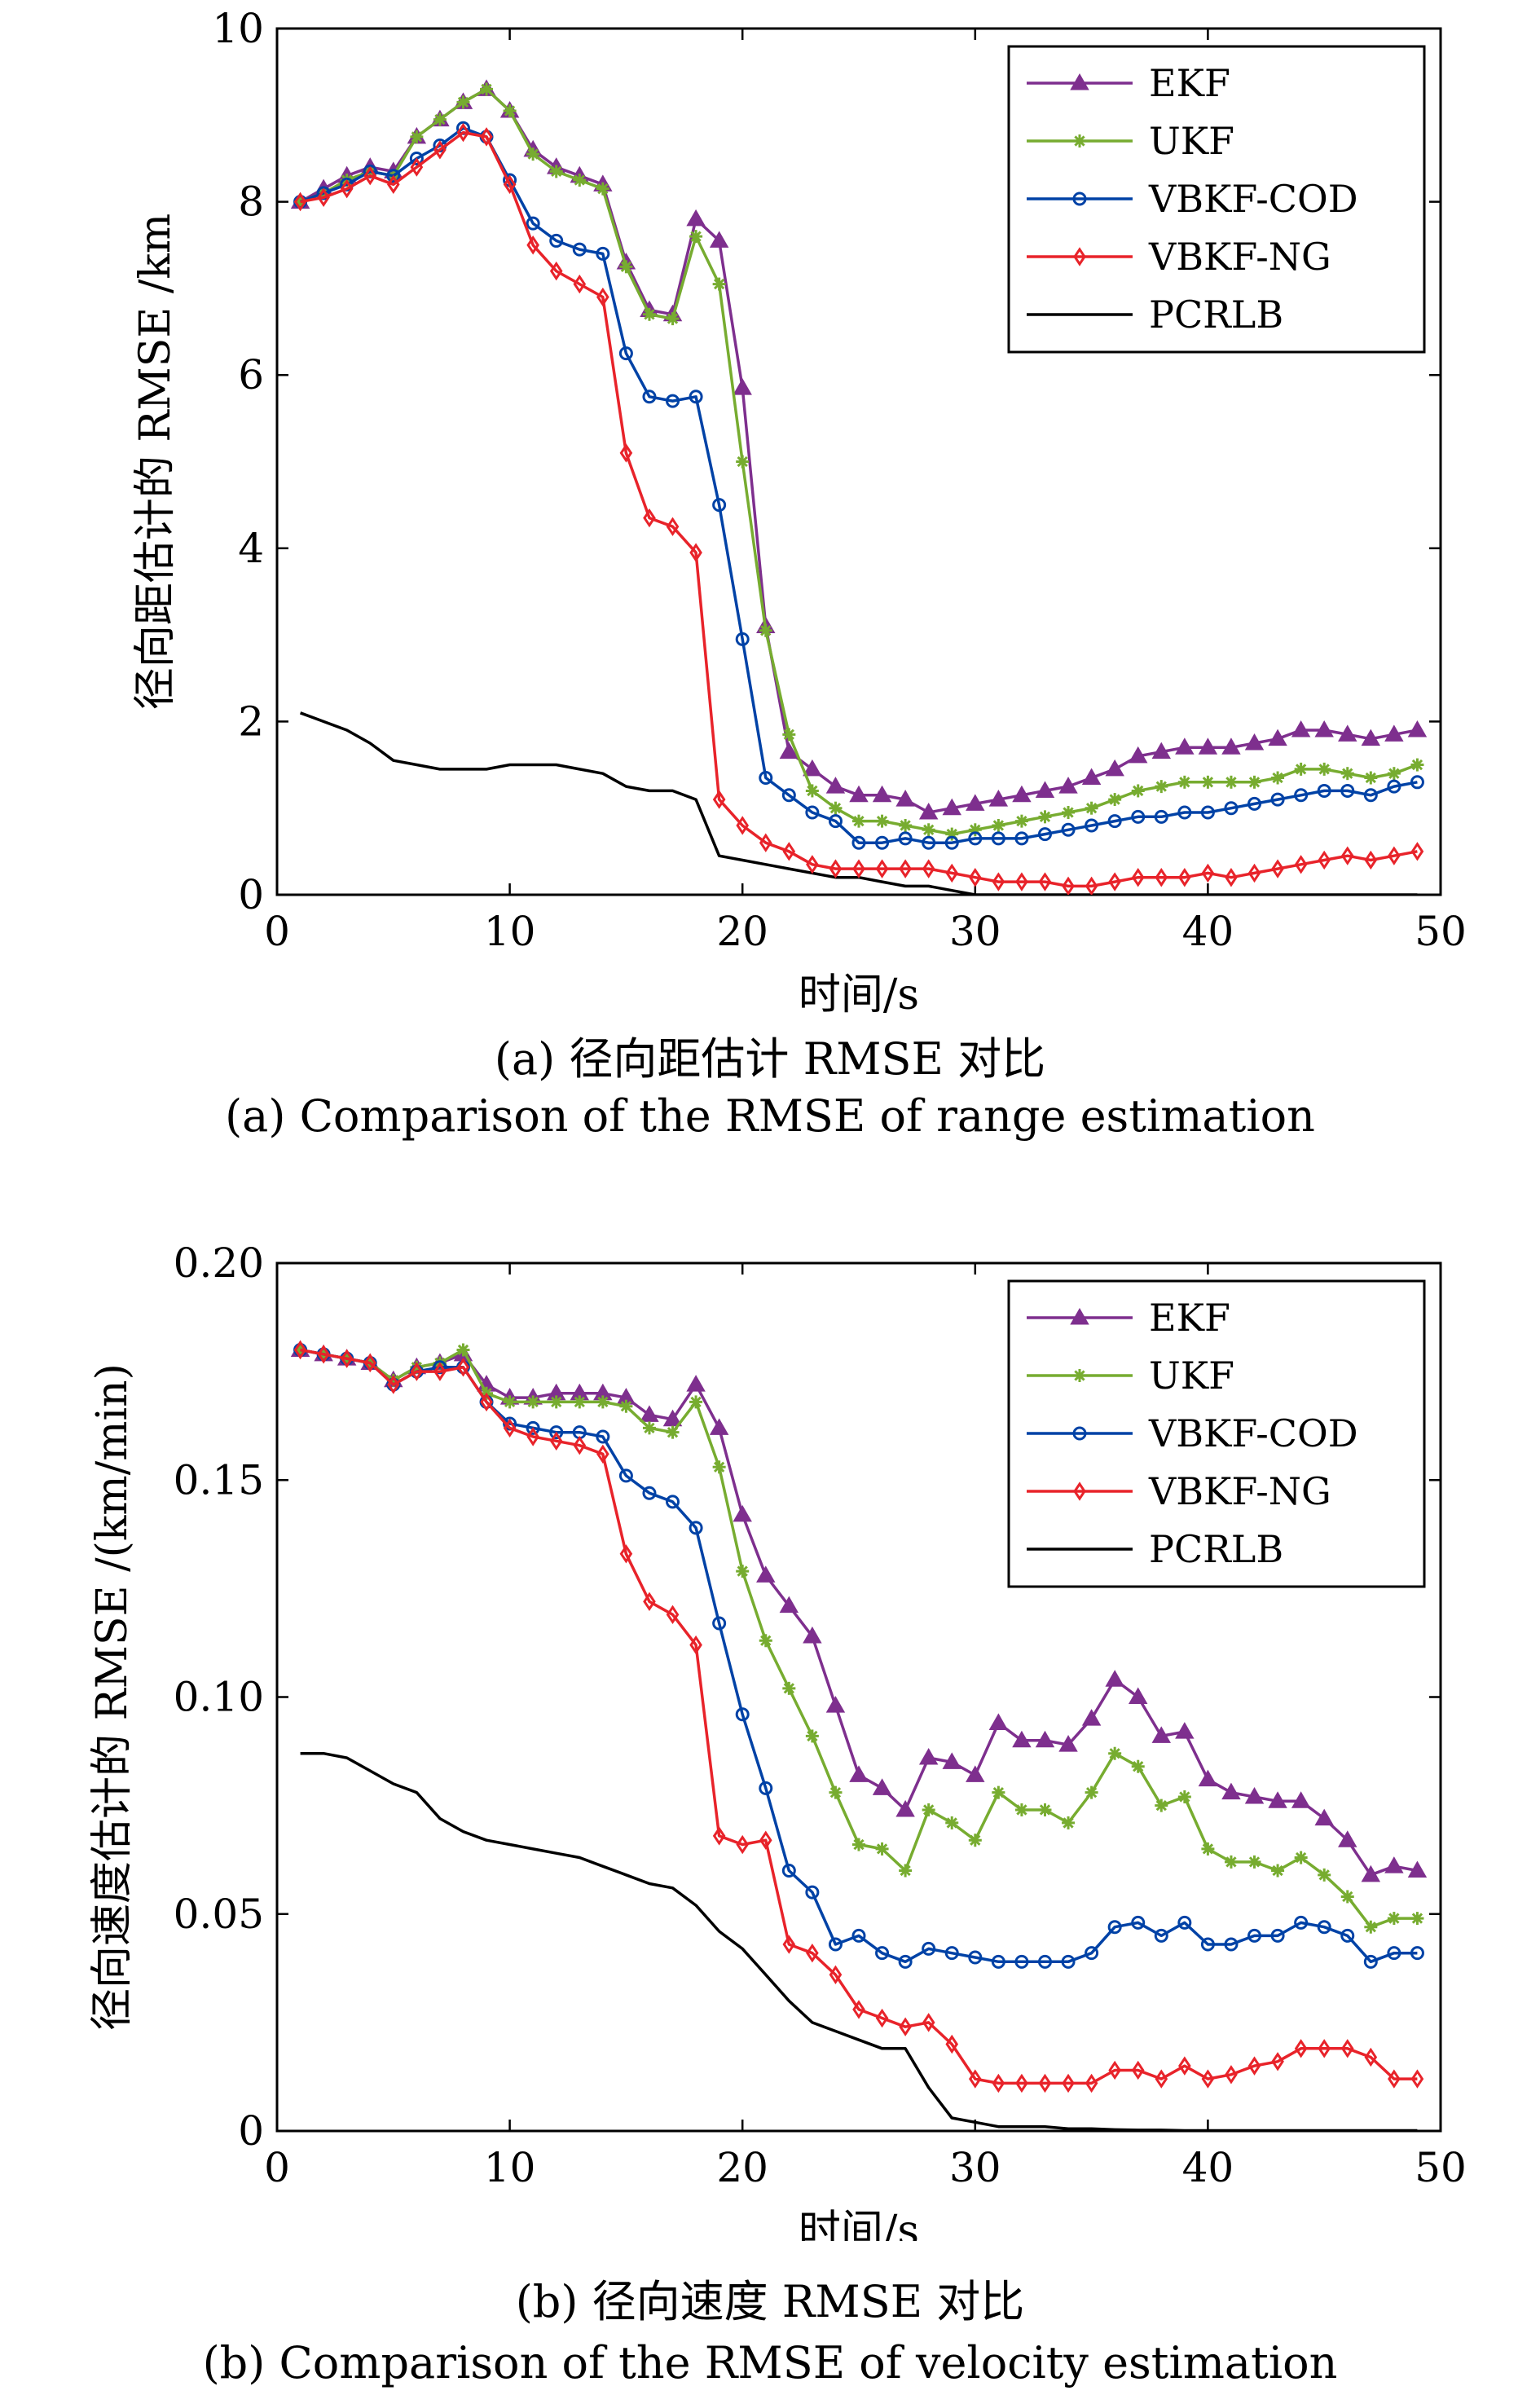 The height and width of the screenshot is (2395, 1540). What do you see at coordinates (742, 2167) in the screenshot?
I see `x-tick-label: 20` at bounding box center [742, 2167].